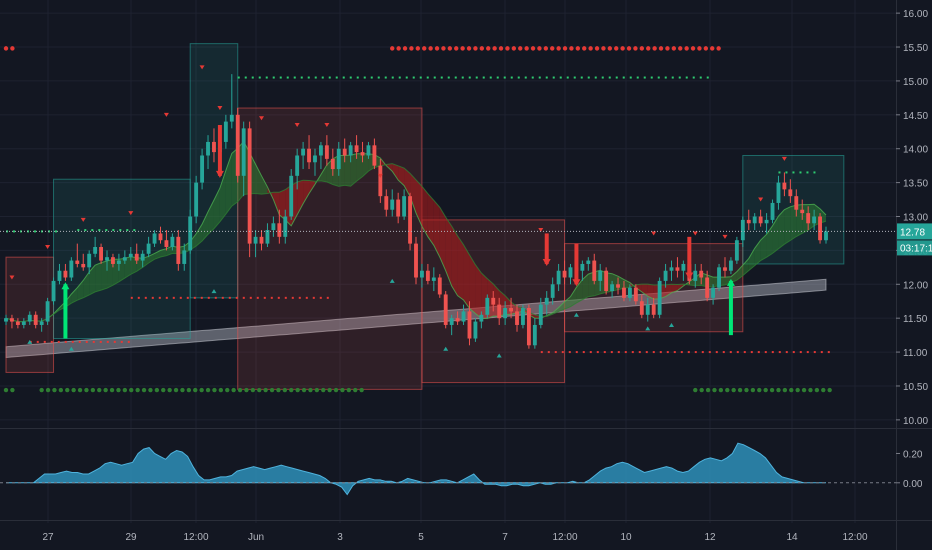 The width and height of the screenshot is (932, 550). I want to click on sell-arrow, so click(219, 150).